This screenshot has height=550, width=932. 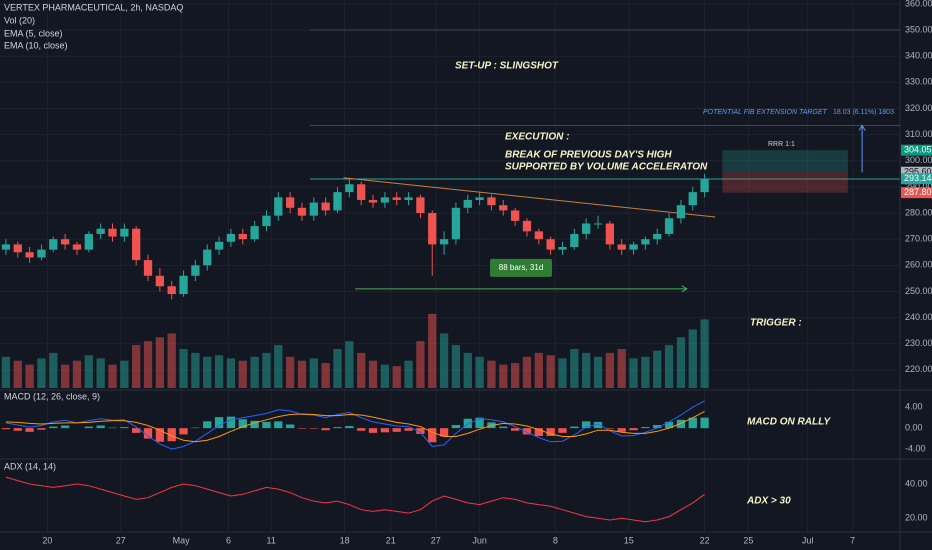 What do you see at coordinates (776, 323) in the screenshot?
I see `annotation: TRIGGER :` at bounding box center [776, 323].